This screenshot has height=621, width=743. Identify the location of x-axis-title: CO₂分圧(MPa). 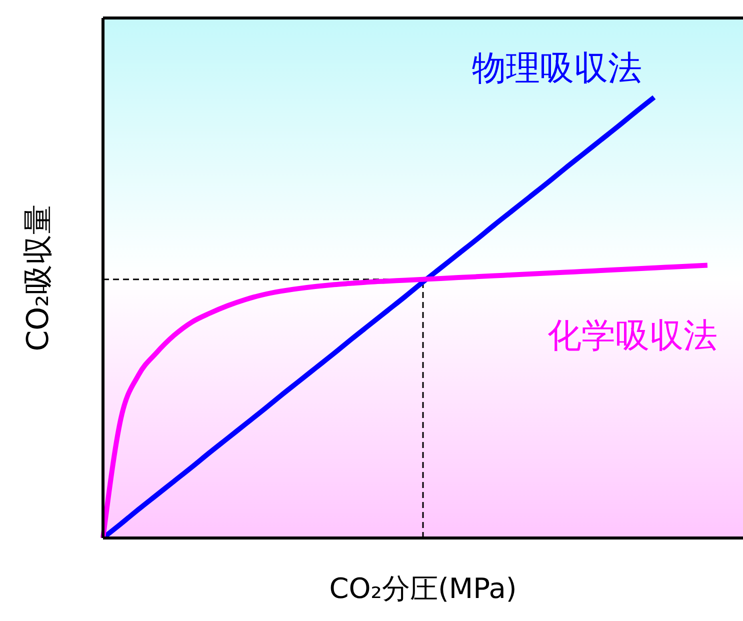
(423, 588).